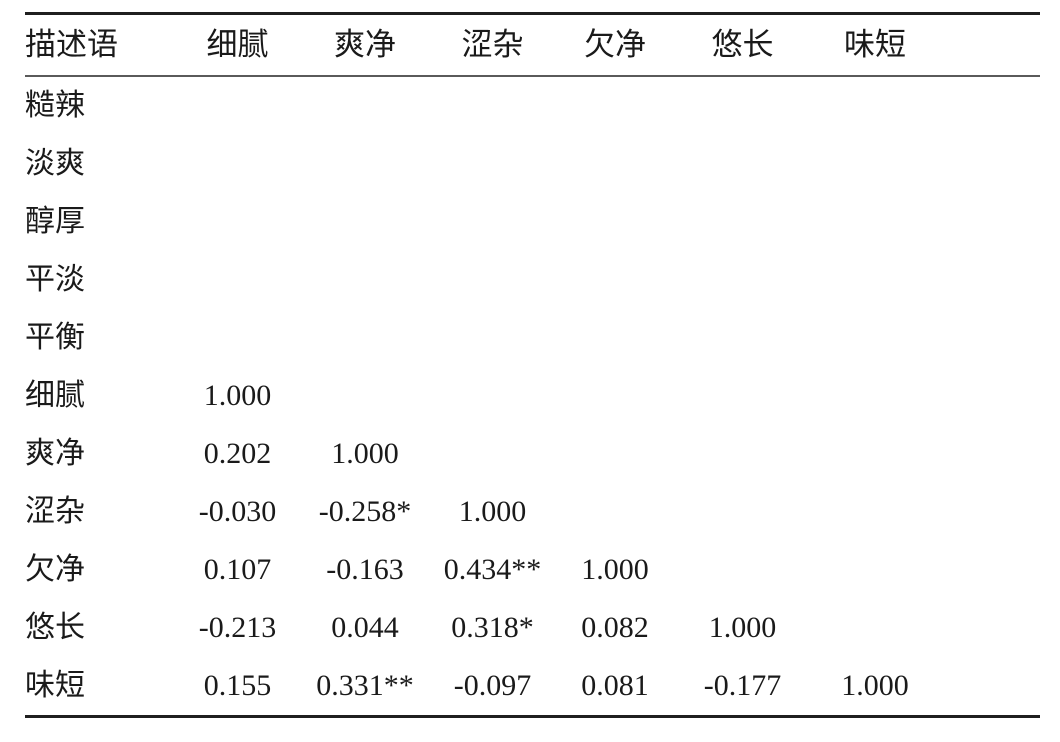 The image size is (1060, 742). Describe the element at coordinates (875, 44) in the screenshot. I see `column-header-6: 味短` at that location.